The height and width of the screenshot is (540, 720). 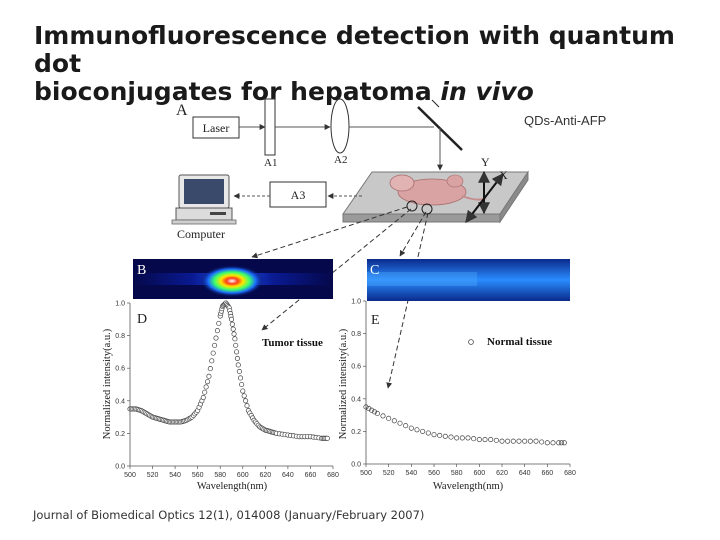 What do you see at coordinates (479, 473) in the screenshot?
I see `e-xtick-label: 600` at bounding box center [479, 473].